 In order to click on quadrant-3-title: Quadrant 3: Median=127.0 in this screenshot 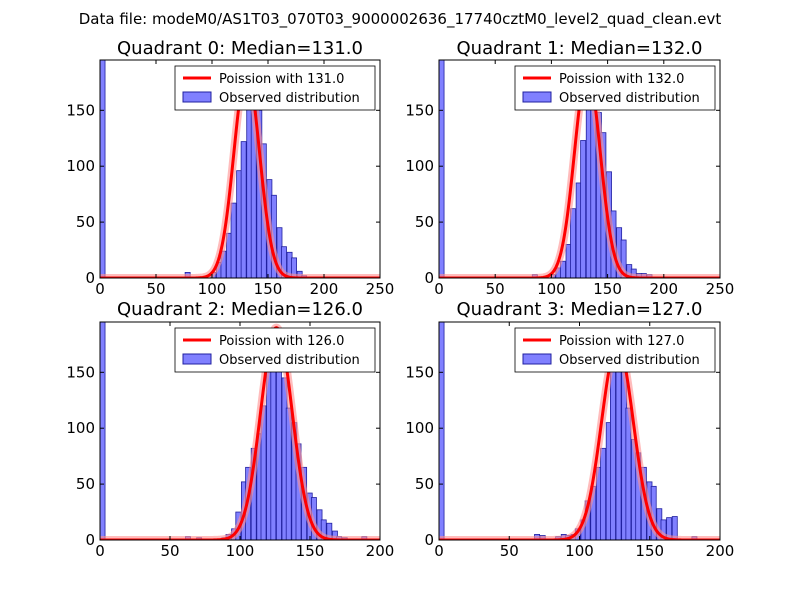, I will do `click(580, 309)`.